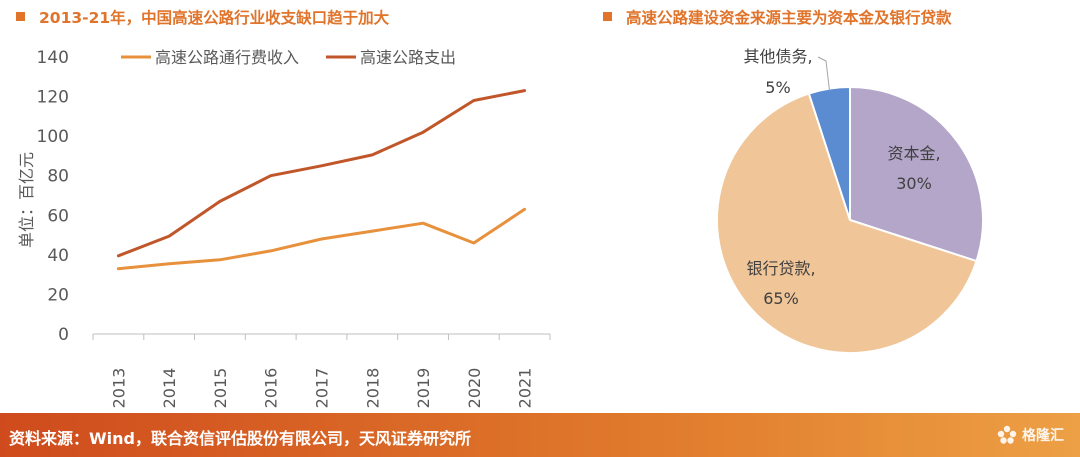 This screenshot has width=1080, height=457. I want to click on x-tick-label: 2014, so click(169, 388).